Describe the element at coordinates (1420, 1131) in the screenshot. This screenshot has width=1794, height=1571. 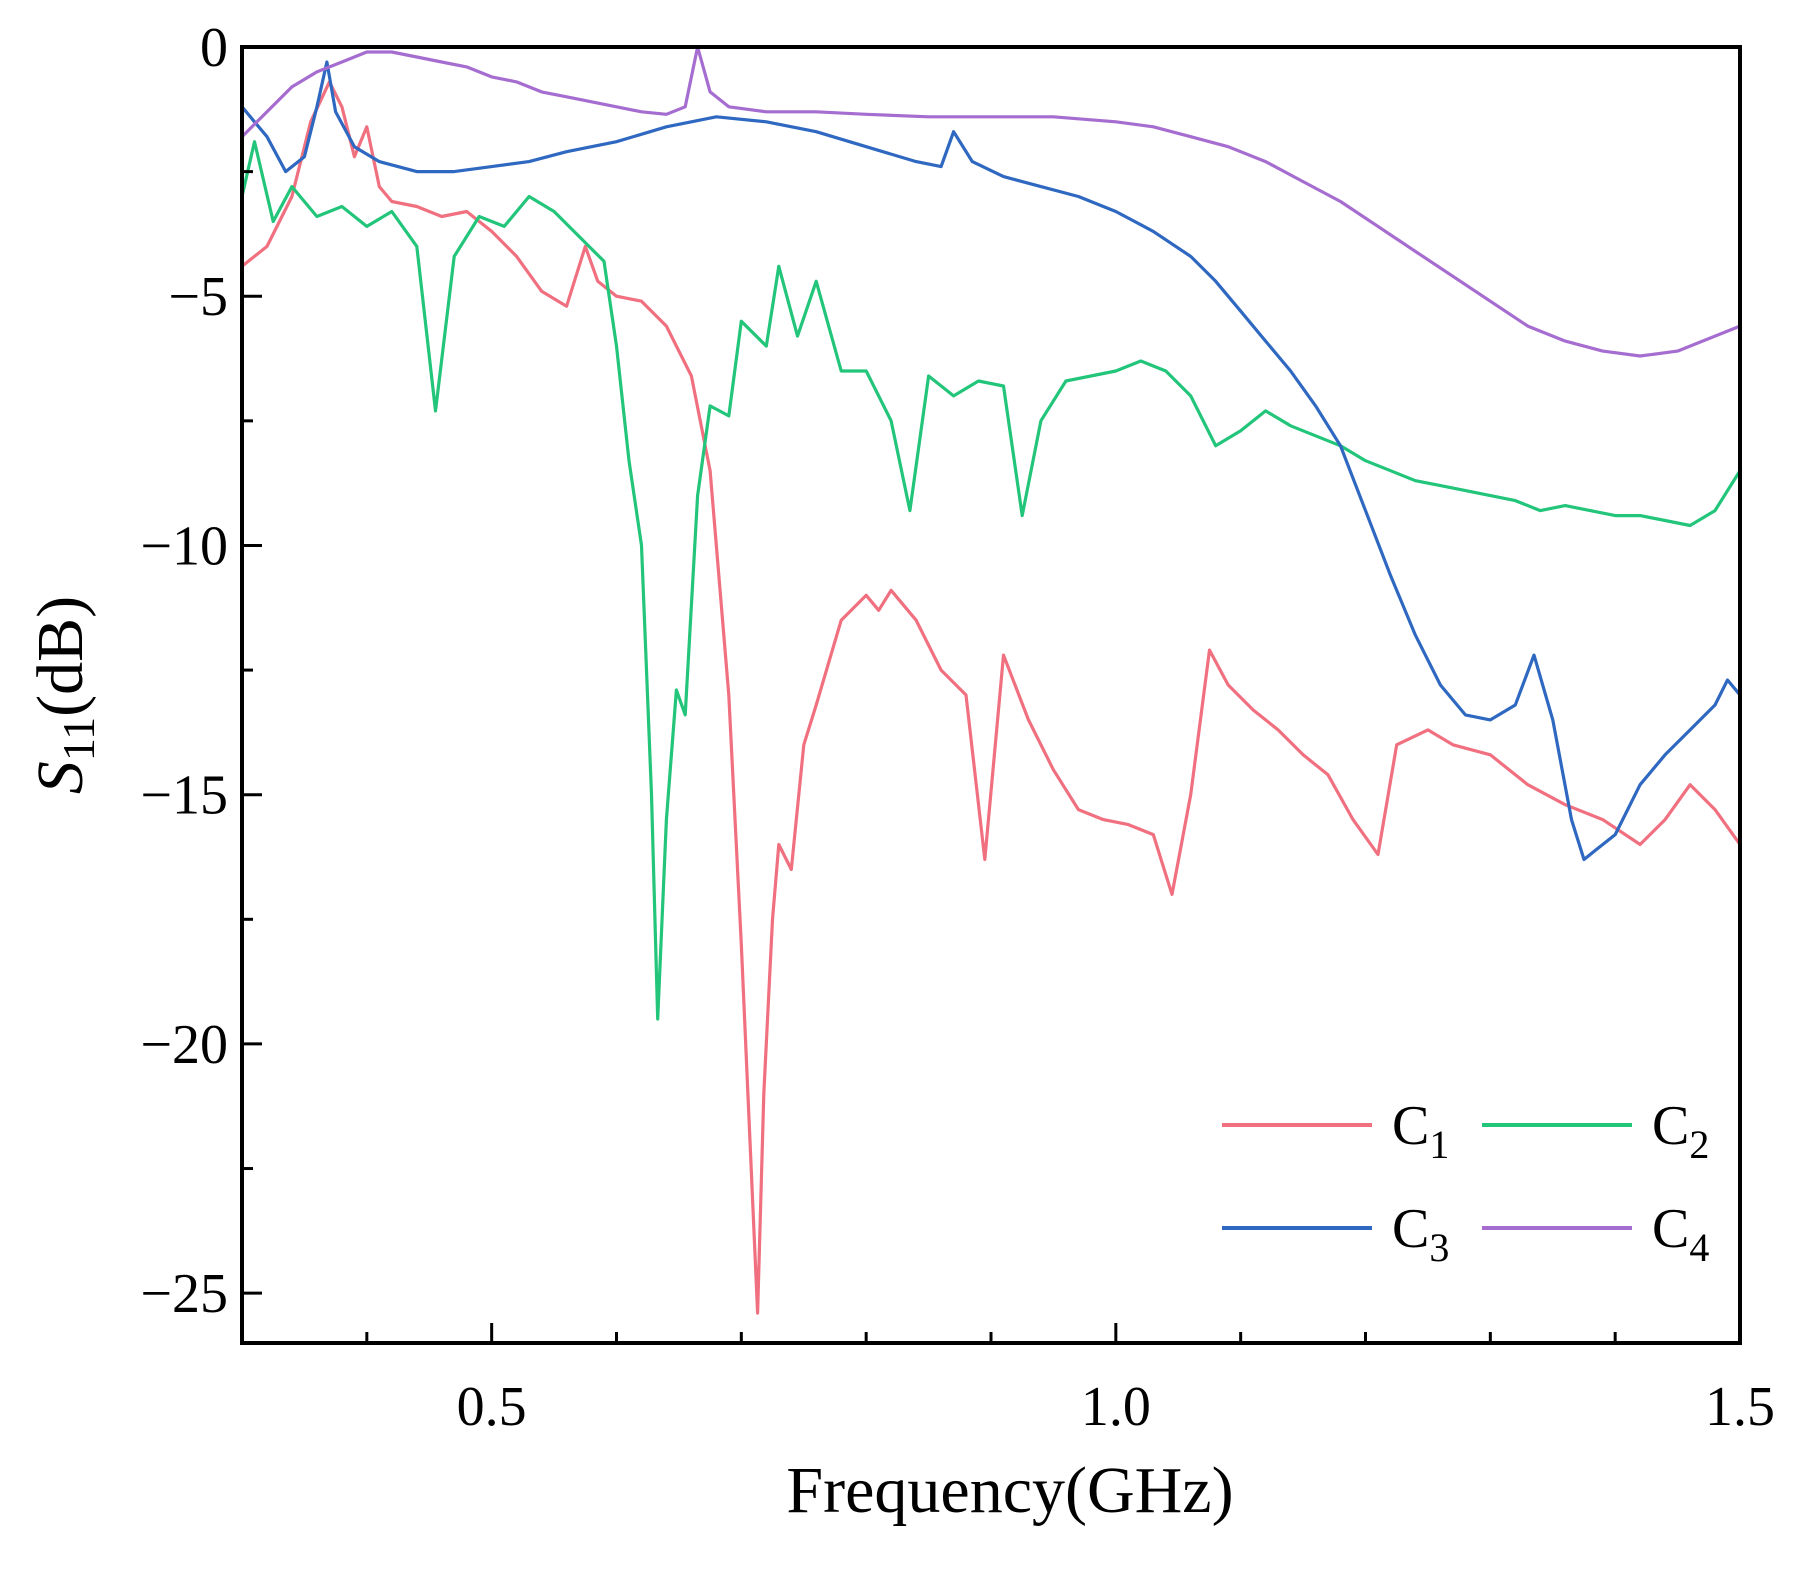
I see `legend-label: C1` at that location.